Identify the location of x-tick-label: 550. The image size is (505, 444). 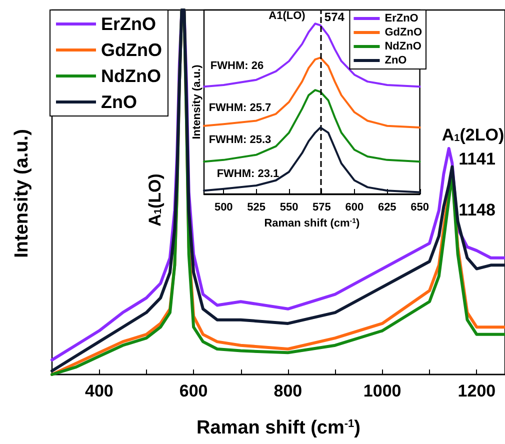
(289, 208).